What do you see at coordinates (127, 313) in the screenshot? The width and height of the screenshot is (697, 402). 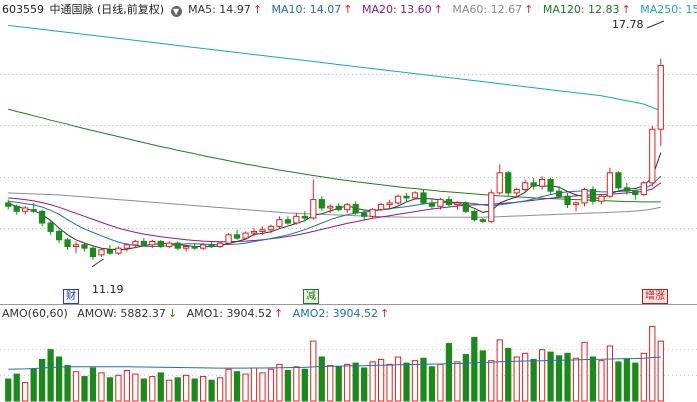 I see `amow-legend: AMOW: 5882.37 ↓` at bounding box center [127, 313].